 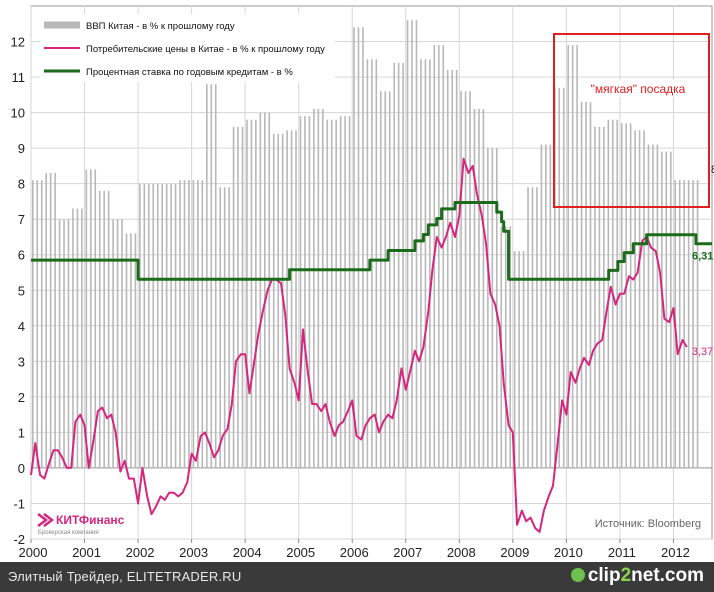 What do you see at coordinates (371, 241) in the screenshot?
I see `rate-line` at bounding box center [371, 241].